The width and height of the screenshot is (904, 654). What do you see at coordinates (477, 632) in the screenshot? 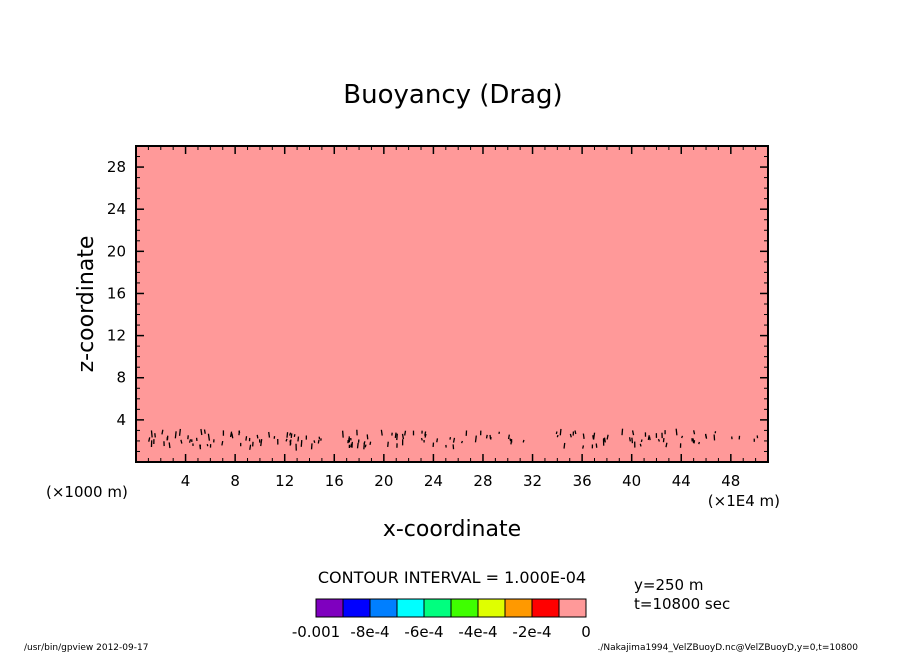
I see `colorbar-label: -4e-4` at bounding box center [477, 632].